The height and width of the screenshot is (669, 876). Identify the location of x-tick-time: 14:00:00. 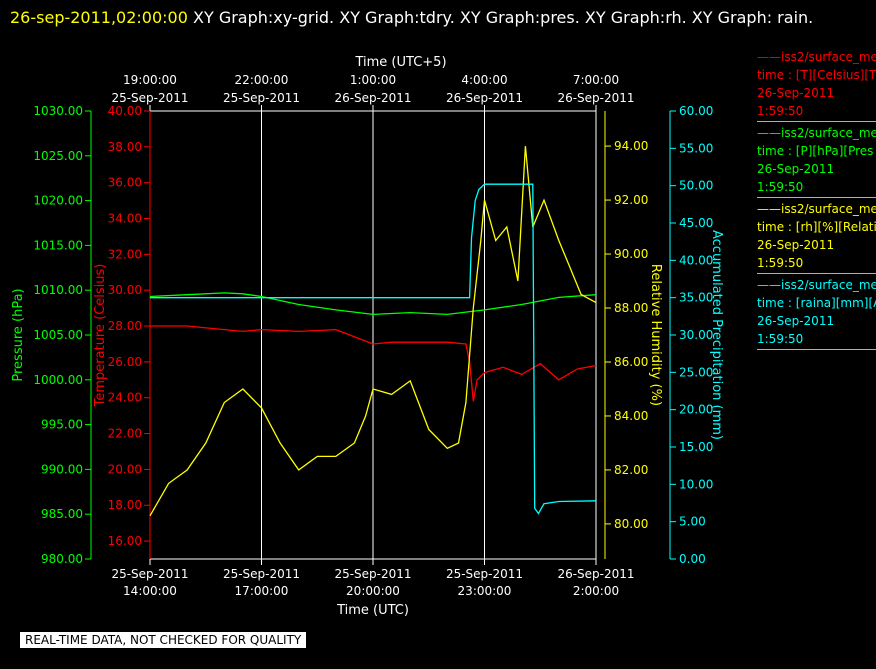
(150, 591).